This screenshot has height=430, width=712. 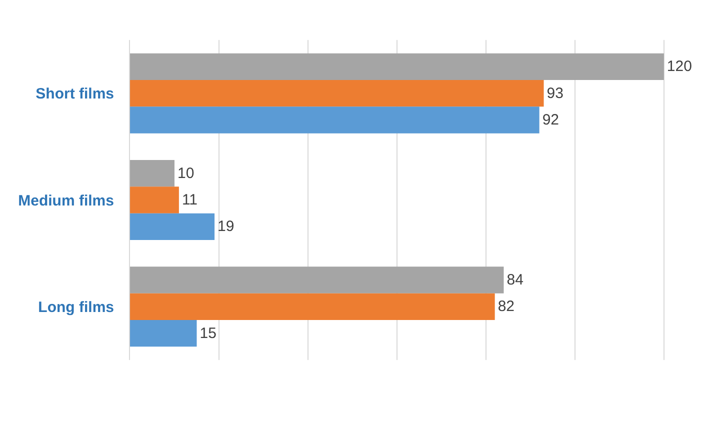 I want to click on data-label: 15, so click(x=208, y=333).